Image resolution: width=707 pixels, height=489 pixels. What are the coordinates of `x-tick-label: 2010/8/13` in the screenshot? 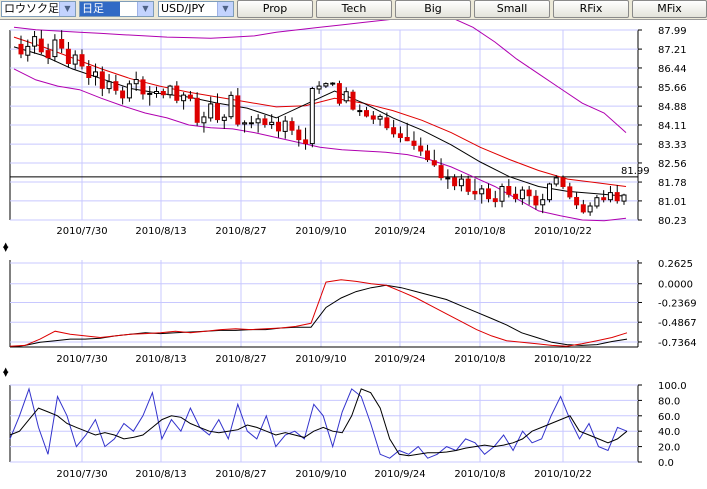 It's located at (160, 359).